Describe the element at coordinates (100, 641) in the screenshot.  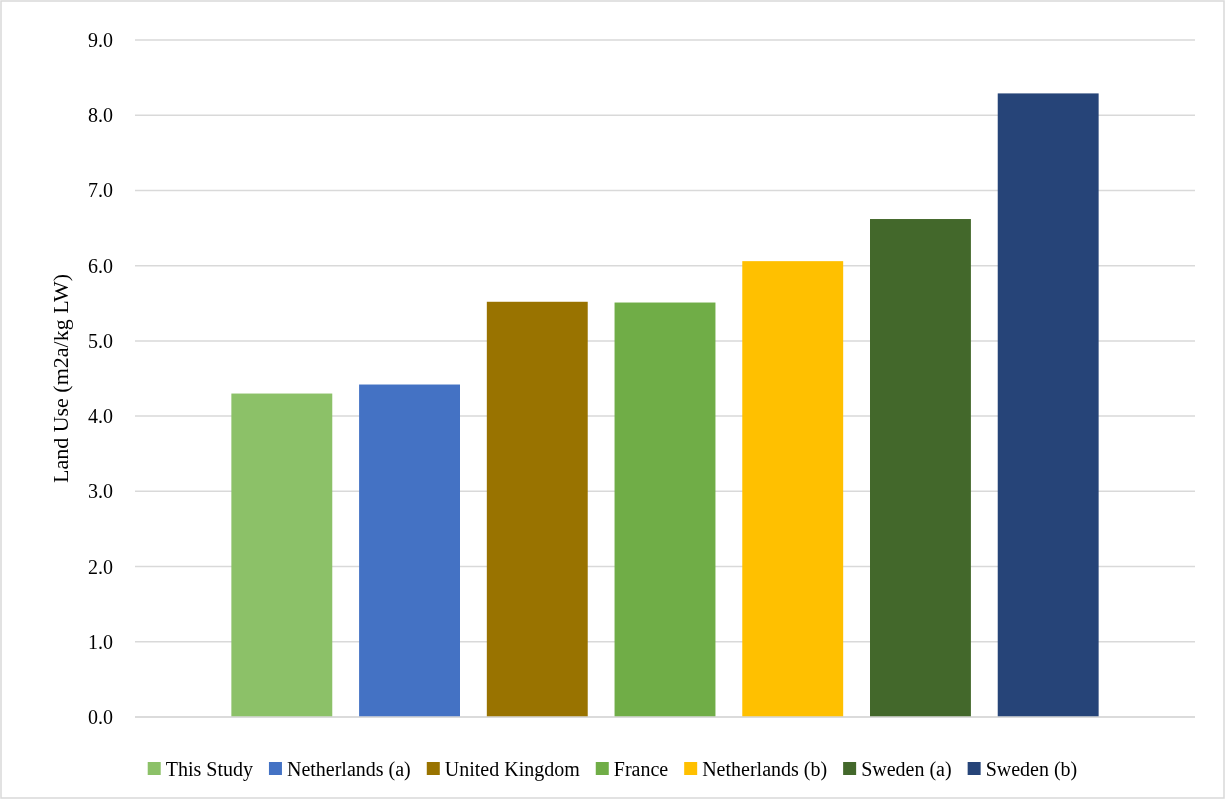
I see `y-tick-label: 1.0` at that location.